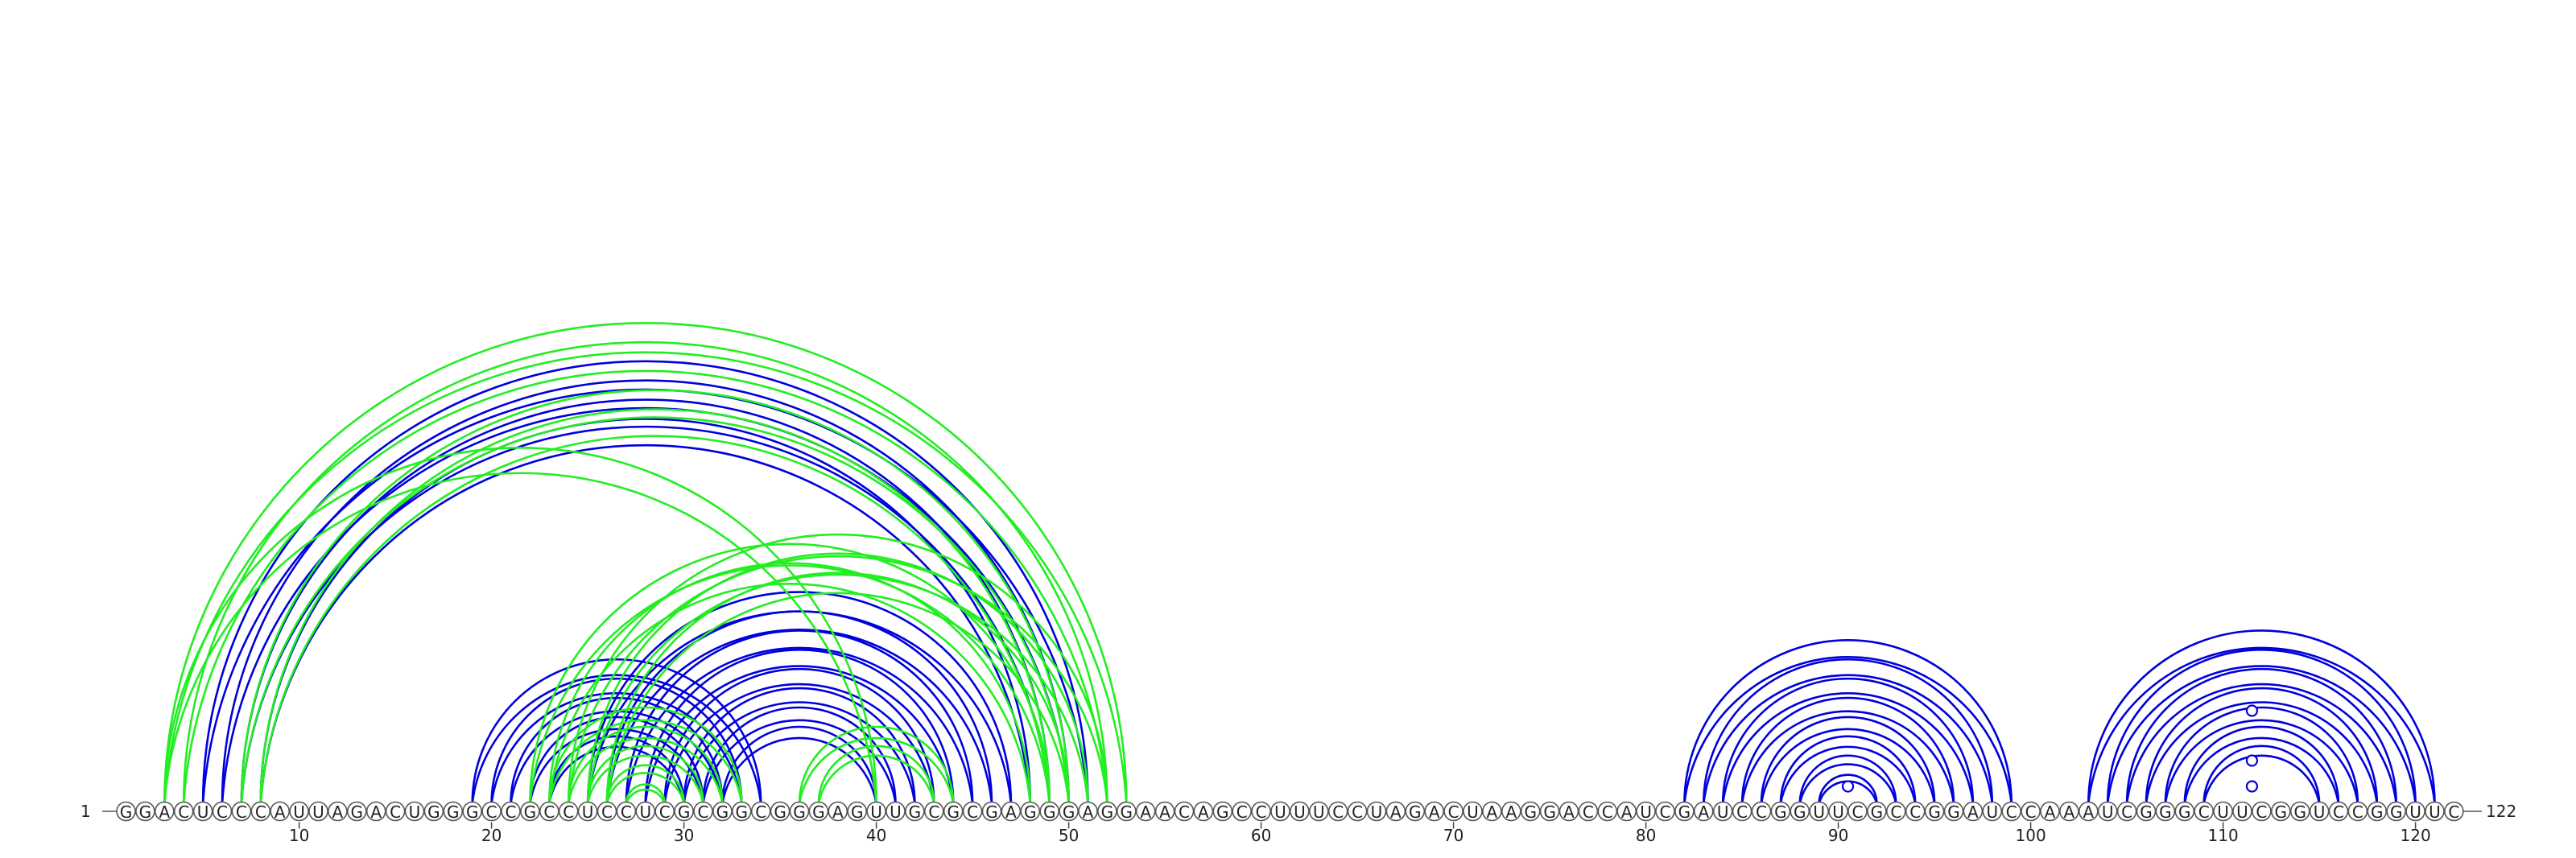 This screenshot has height=858, width=2576. What do you see at coordinates (299, 835) in the screenshot?
I see `tick-label: 10` at bounding box center [299, 835].